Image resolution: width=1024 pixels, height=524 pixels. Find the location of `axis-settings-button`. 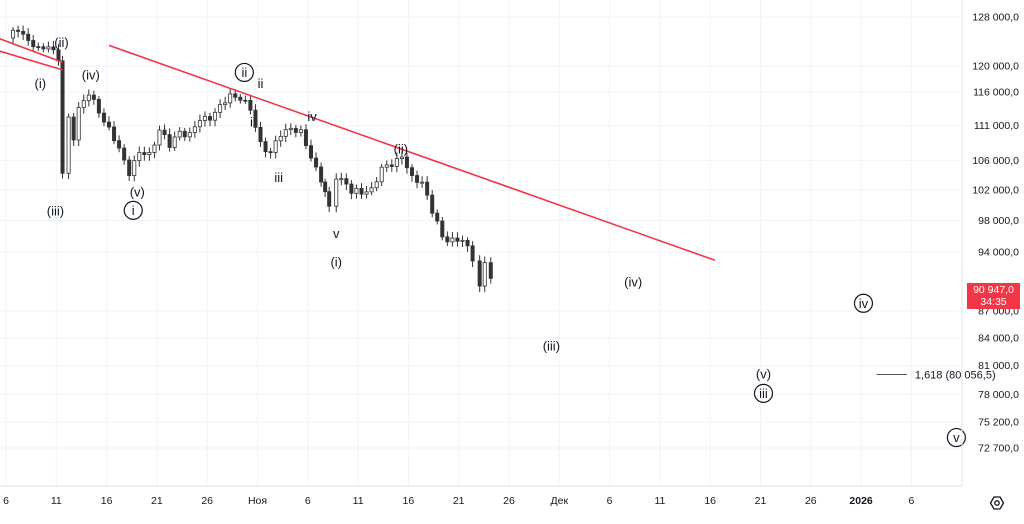

axis-settings-button is located at coordinates (997, 503).